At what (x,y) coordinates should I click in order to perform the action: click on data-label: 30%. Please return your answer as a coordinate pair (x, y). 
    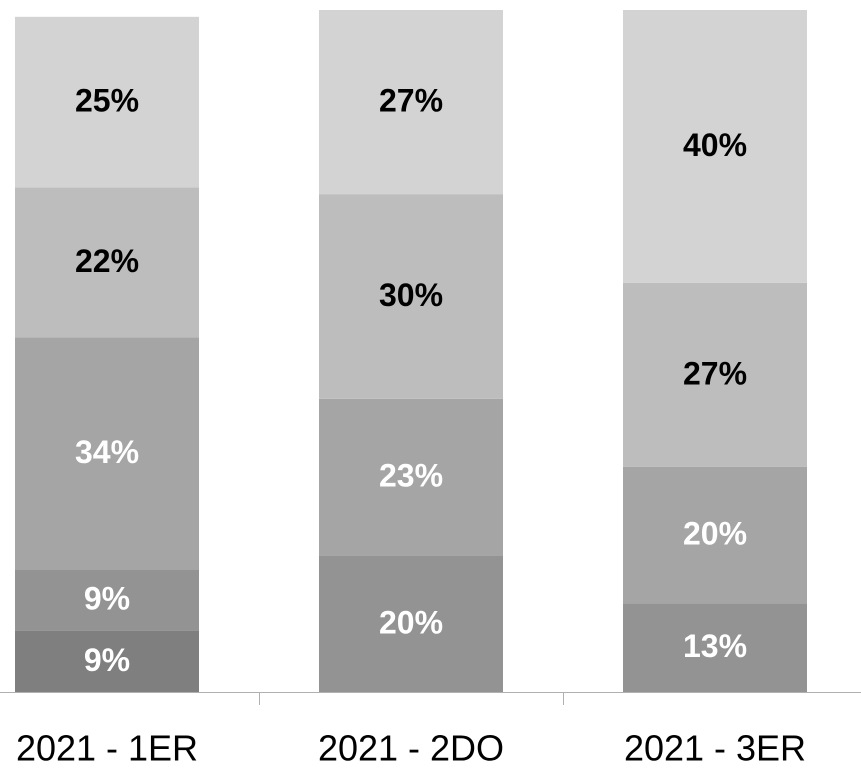
    Looking at the image, I should click on (411, 295).